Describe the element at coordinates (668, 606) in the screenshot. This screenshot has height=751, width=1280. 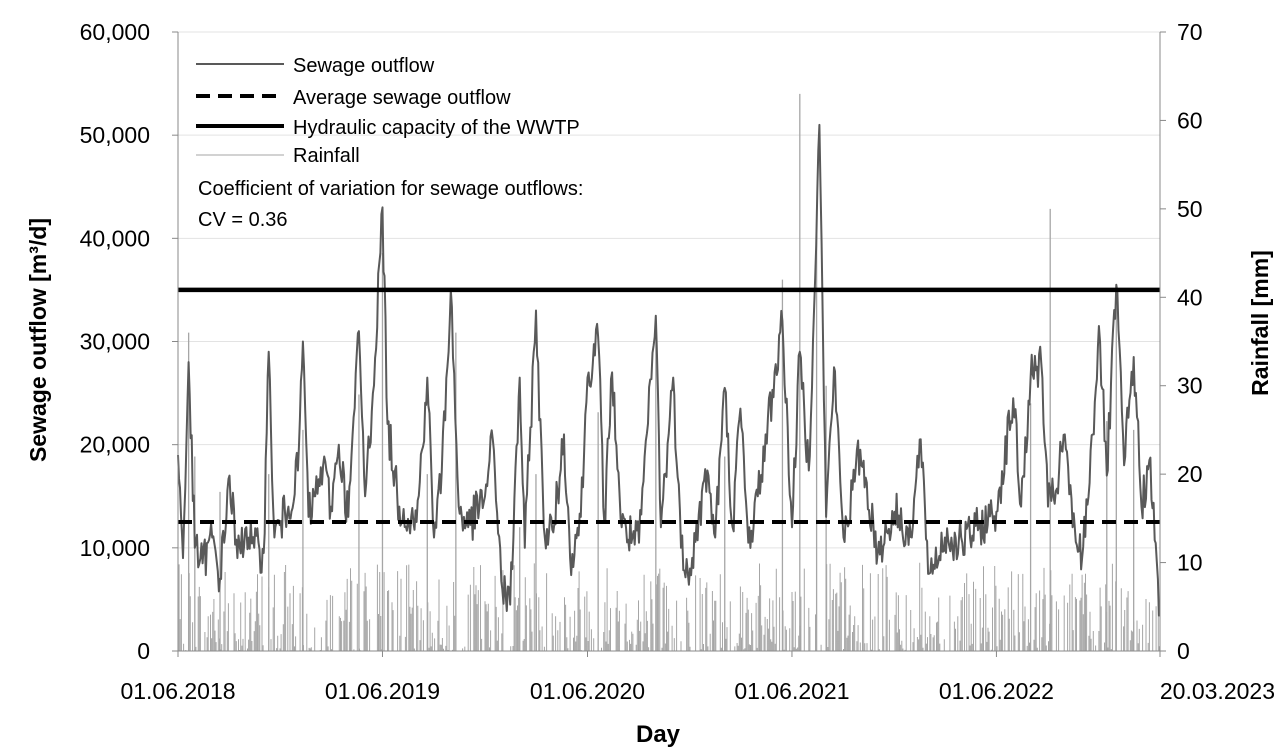
I see `rainfall-line` at that location.